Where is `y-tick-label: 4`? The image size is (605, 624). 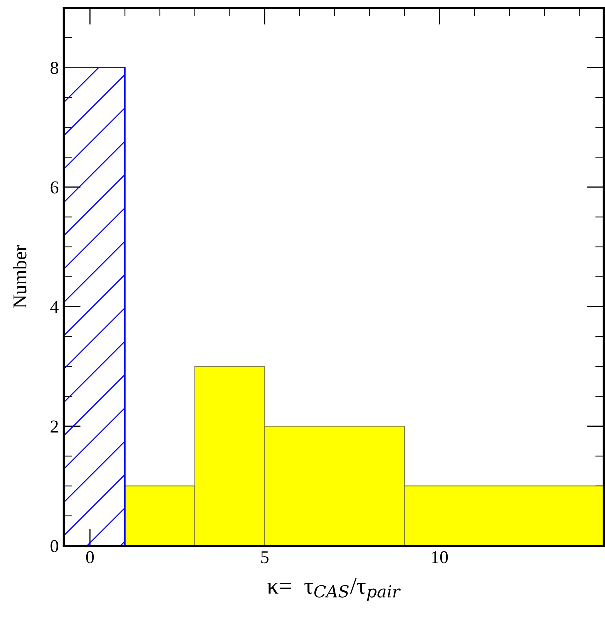 y-tick-label: 4 is located at coordinates (54, 307).